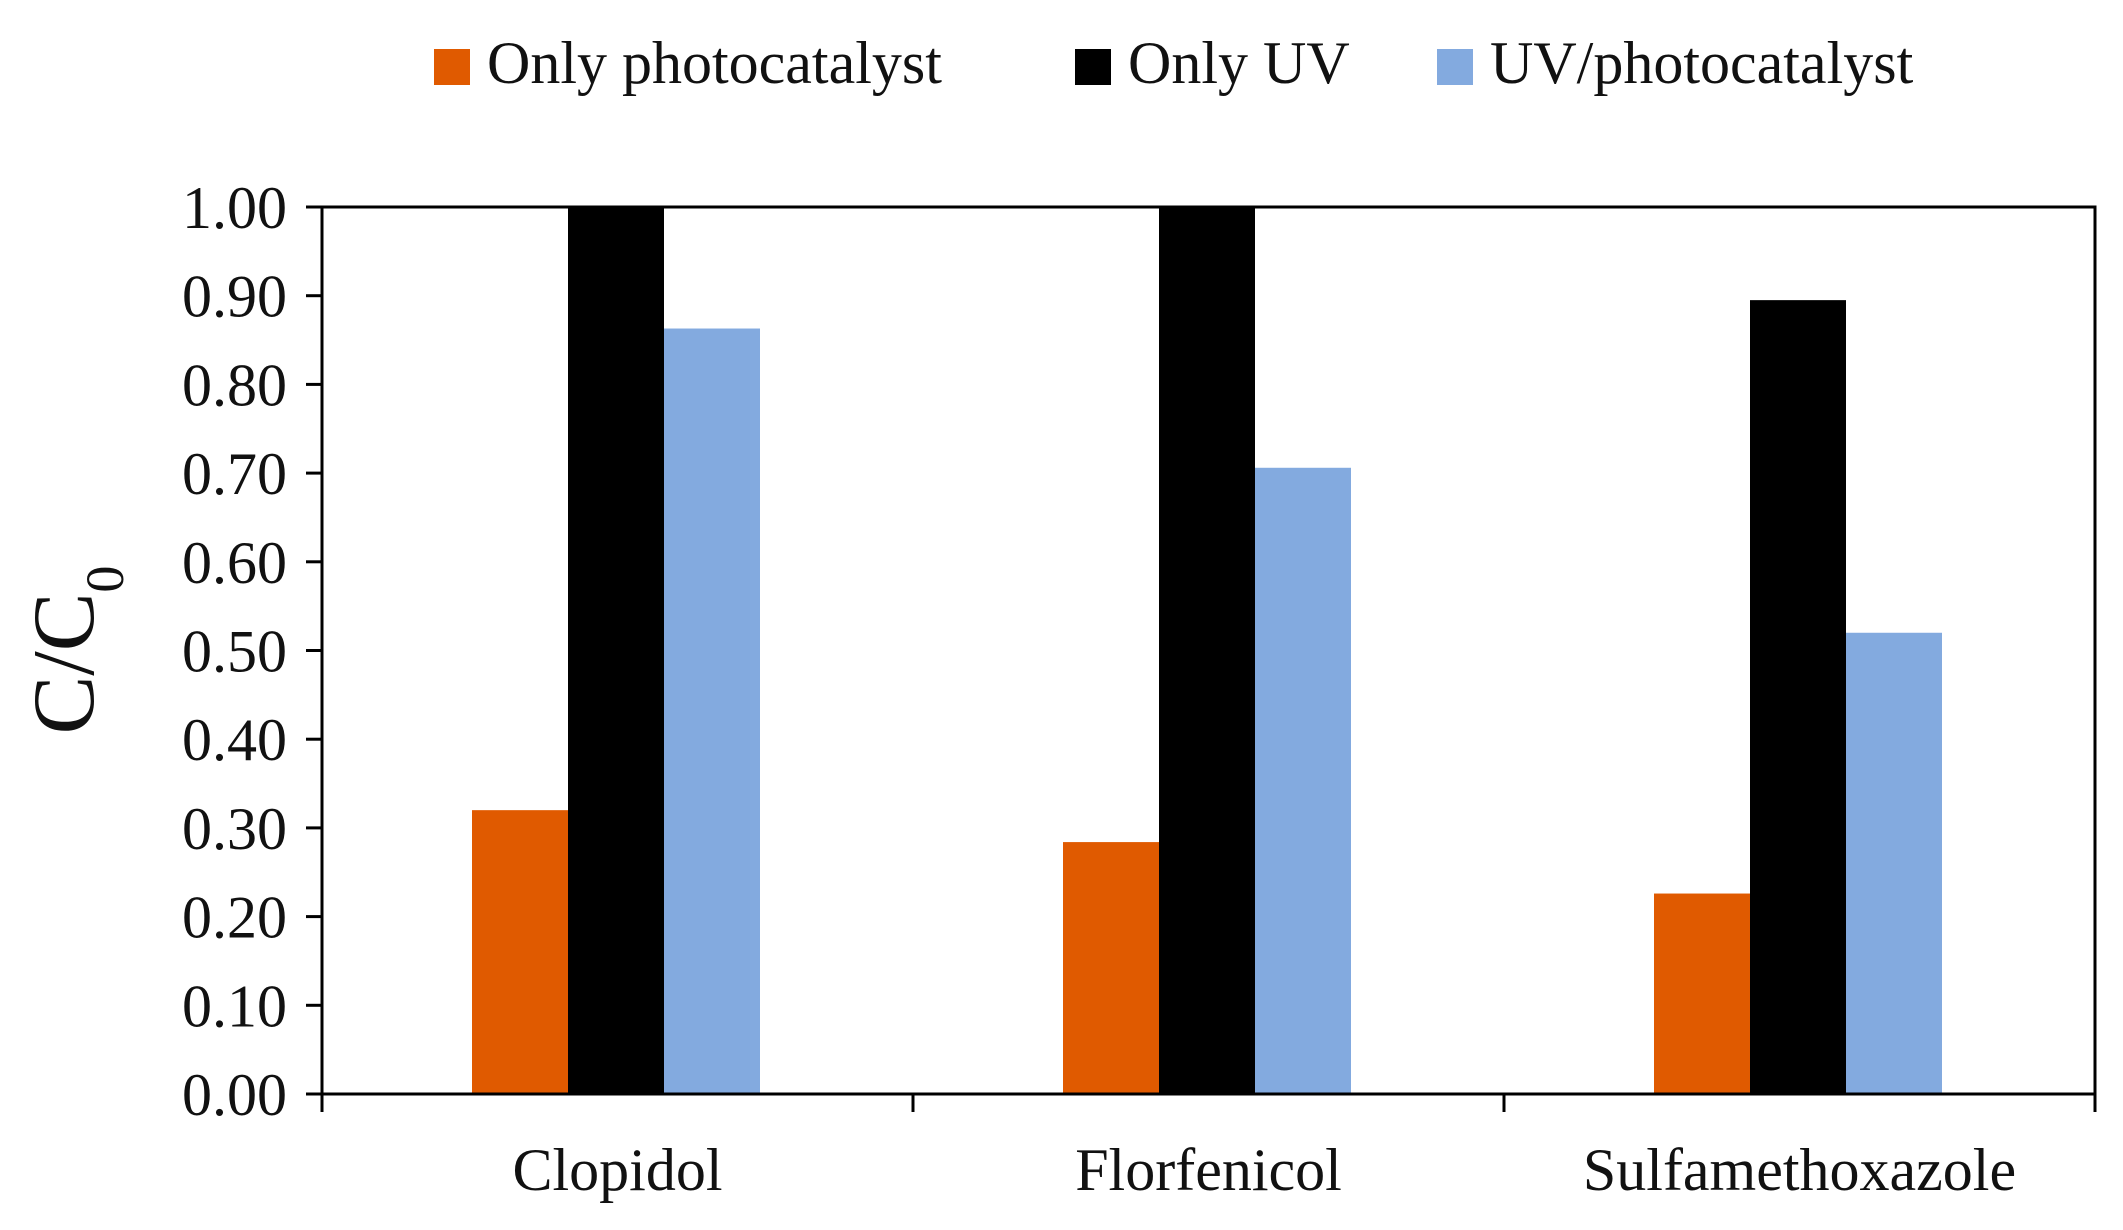 The width and height of the screenshot is (2123, 1230). What do you see at coordinates (234, 297) in the screenshot?
I see `y-axis-tick-label: 0.90` at bounding box center [234, 297].